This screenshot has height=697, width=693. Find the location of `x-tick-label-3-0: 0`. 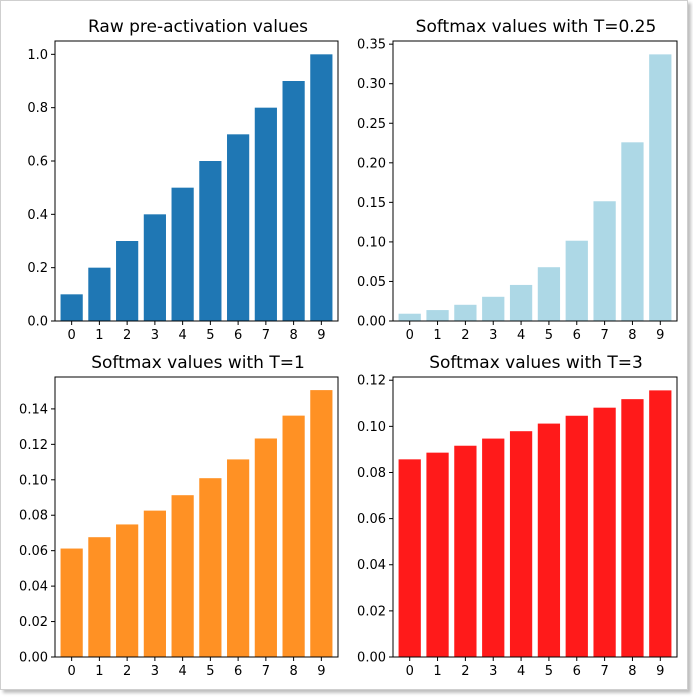

x-tick-label-3-0: 0 is located at coordinates (410, 671).